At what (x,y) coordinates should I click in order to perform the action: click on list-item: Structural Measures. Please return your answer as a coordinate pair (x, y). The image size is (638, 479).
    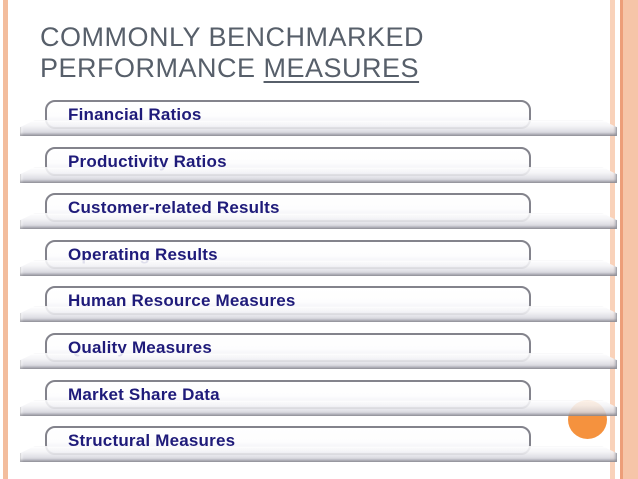
    Looking at the image, I should click on (319, 446).